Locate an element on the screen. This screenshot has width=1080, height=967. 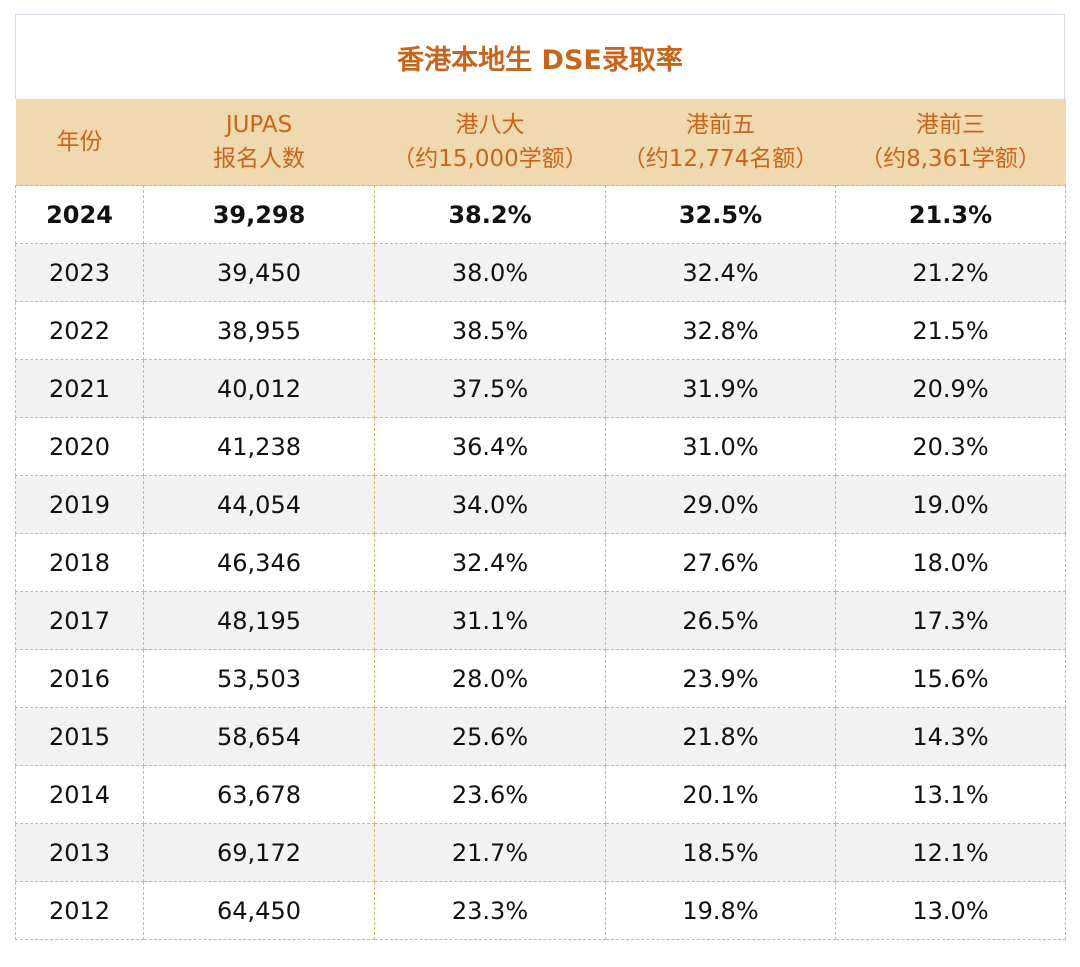
table-row: 2012 64,450 23.3% 19.8% 13.0% is located at coordinates (540, 910).